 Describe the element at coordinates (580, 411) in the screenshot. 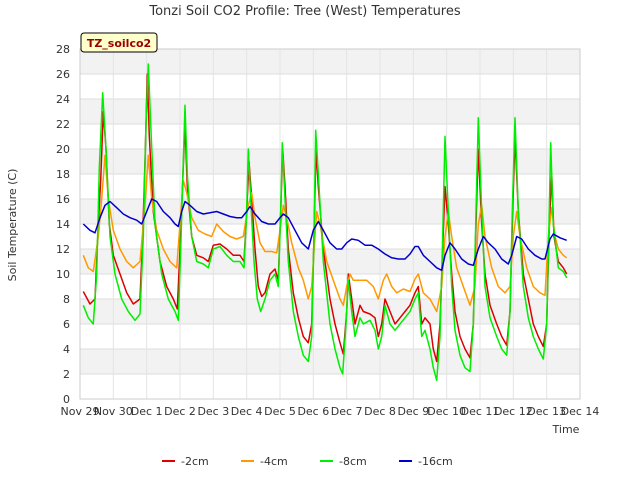

I see `x-tick-label: Dec 14` at that location.